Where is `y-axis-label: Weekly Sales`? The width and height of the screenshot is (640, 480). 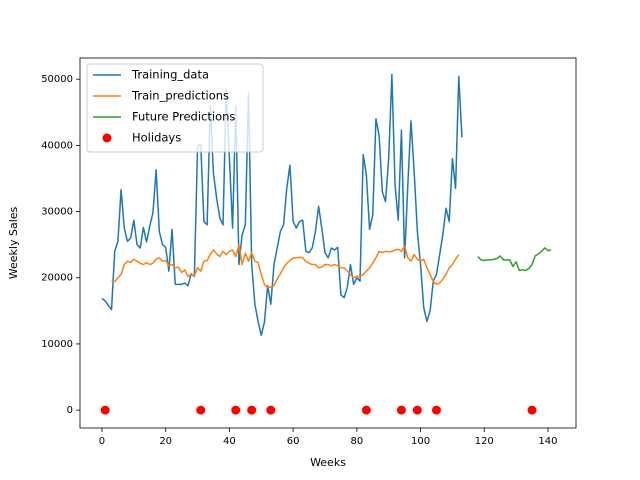
y-axis-label: Weekly Sales is located at coordinates (13, 242).